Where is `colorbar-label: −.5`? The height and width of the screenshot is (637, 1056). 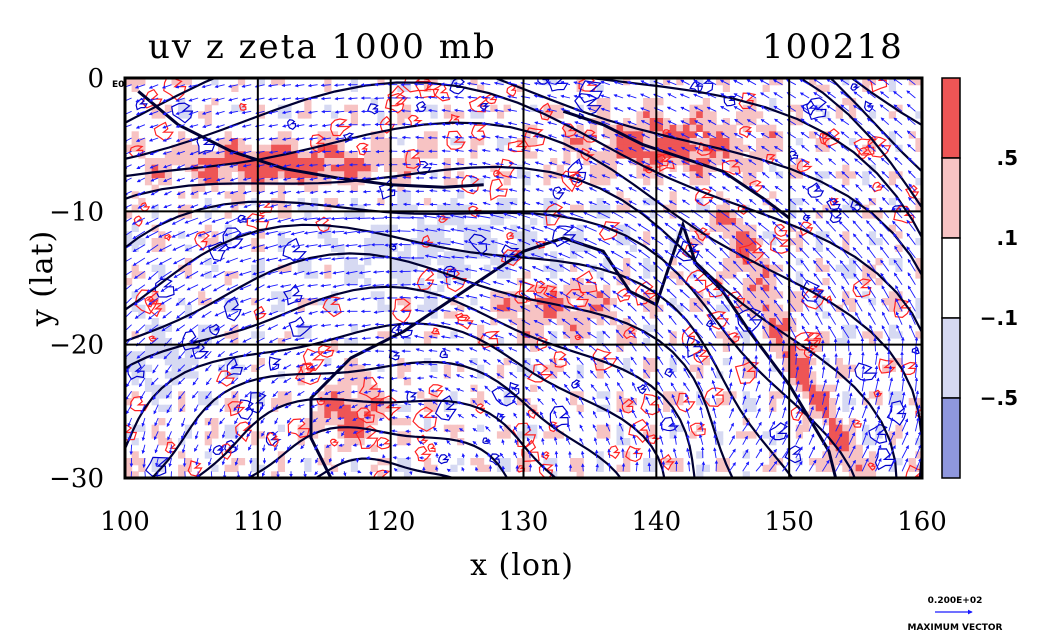
colorbar-label: −.5 is located at coordinates (999, 398).